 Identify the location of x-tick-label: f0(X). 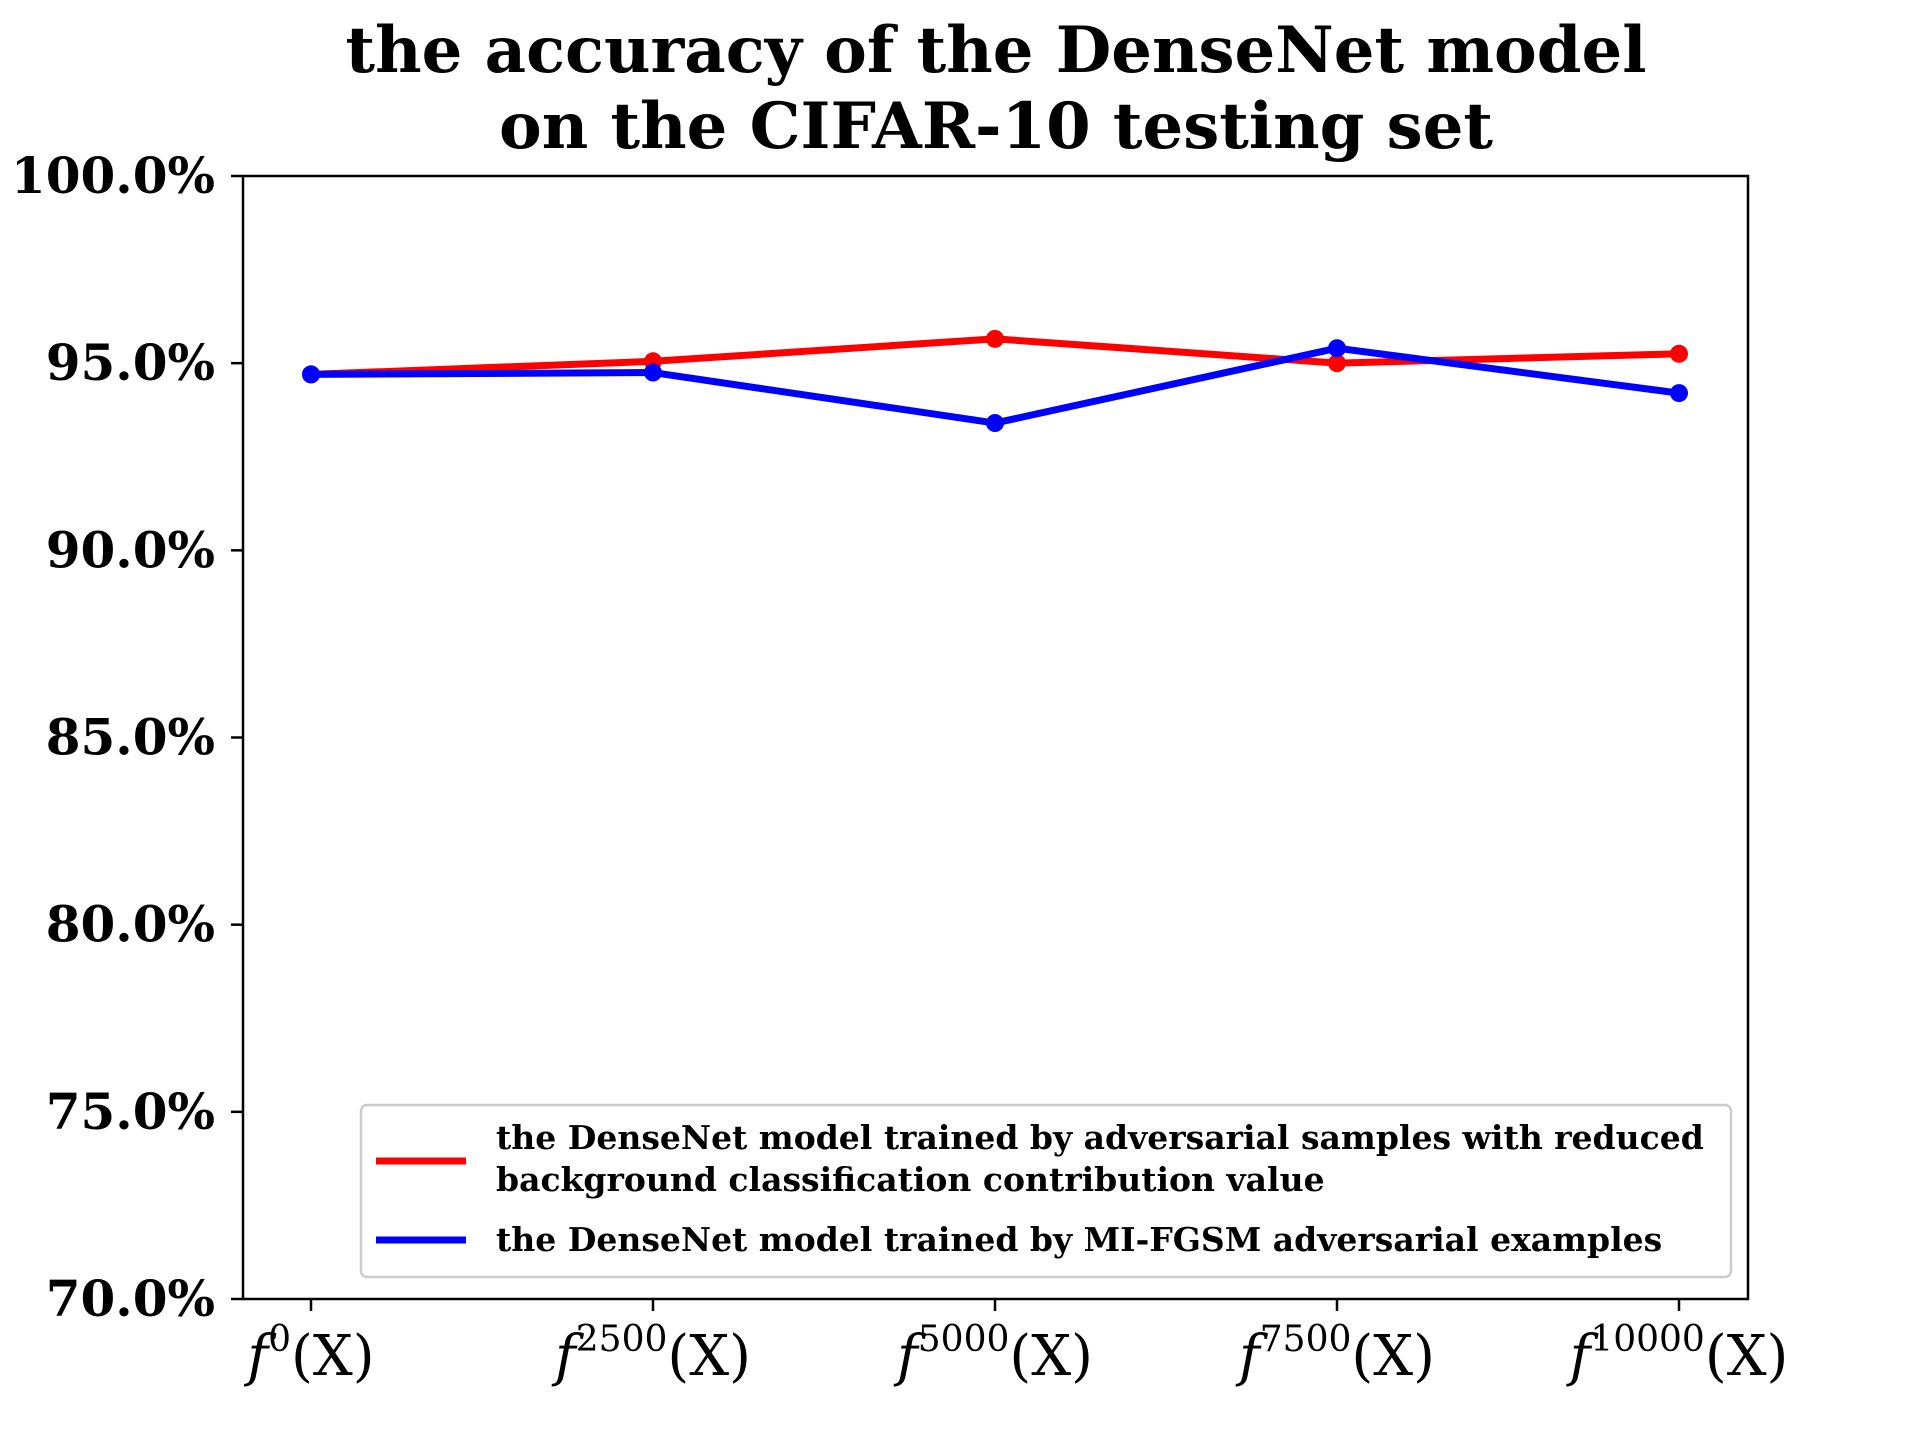
(308, 1354).